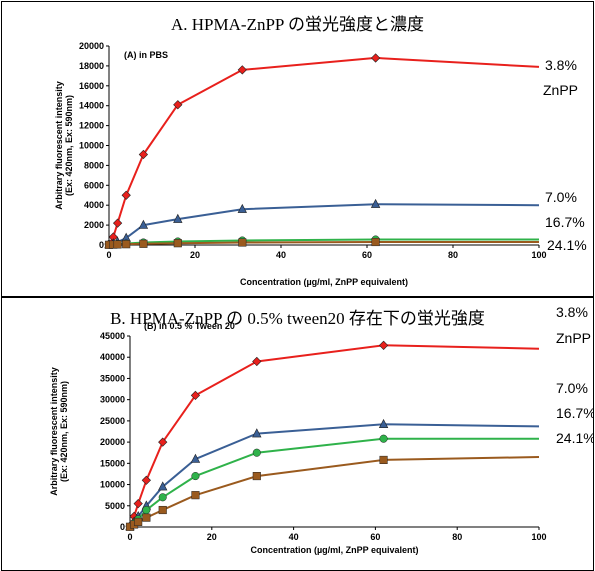 The height and width of the screenshot is (571, 595). Describe the element at coordinates (112, 463) in the screenshot. I see `y-tick-label: 15000` at that location.